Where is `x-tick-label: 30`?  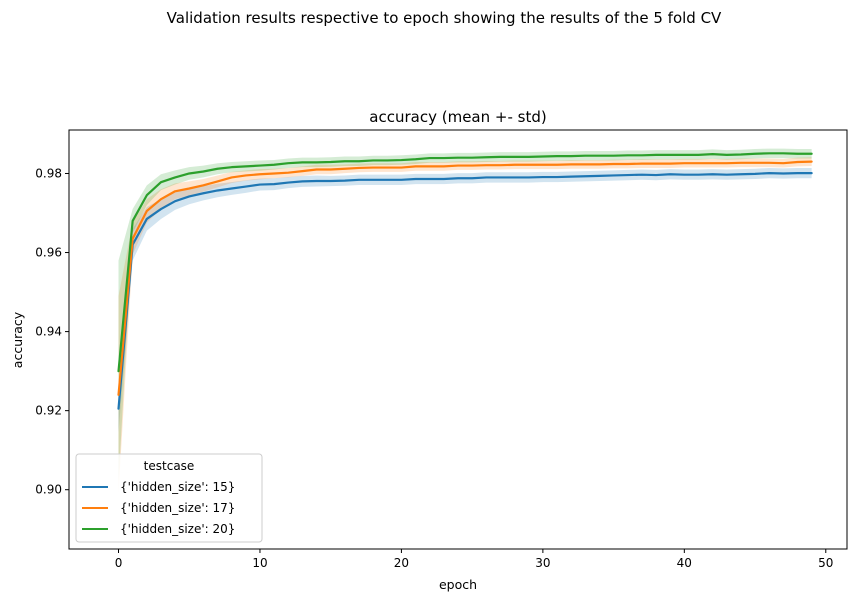
x-tick-label: 30 is located at coordinates (542, 563).